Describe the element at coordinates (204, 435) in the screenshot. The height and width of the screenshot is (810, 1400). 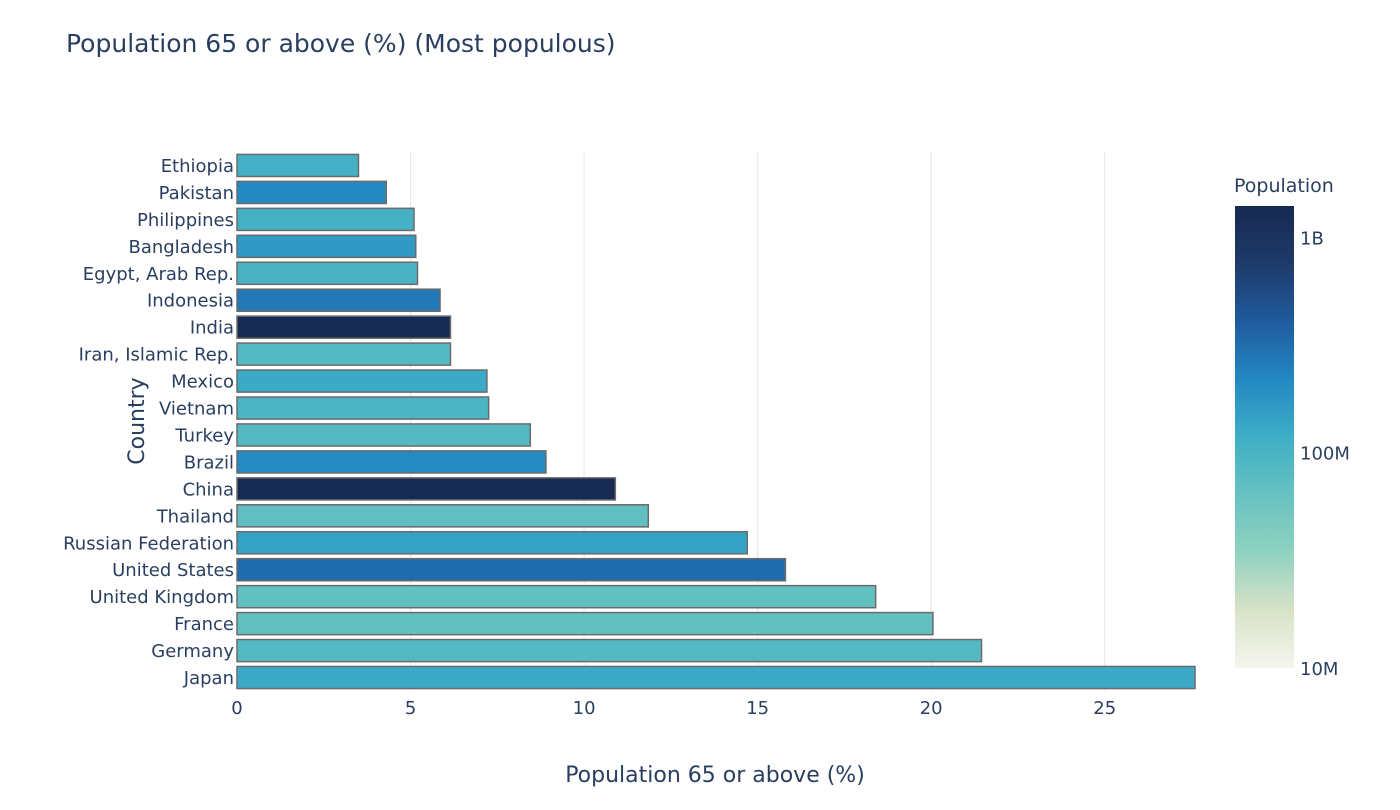
I see `y-tick-label: Turkey` at that location.